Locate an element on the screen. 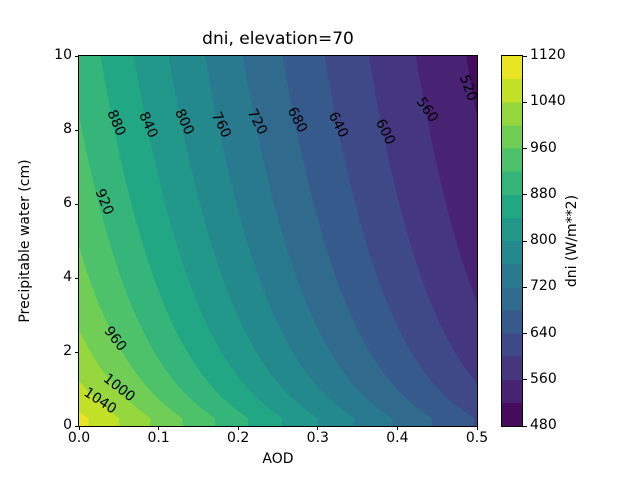  contour-line-label: 720 is located at coordinates (257, 122).